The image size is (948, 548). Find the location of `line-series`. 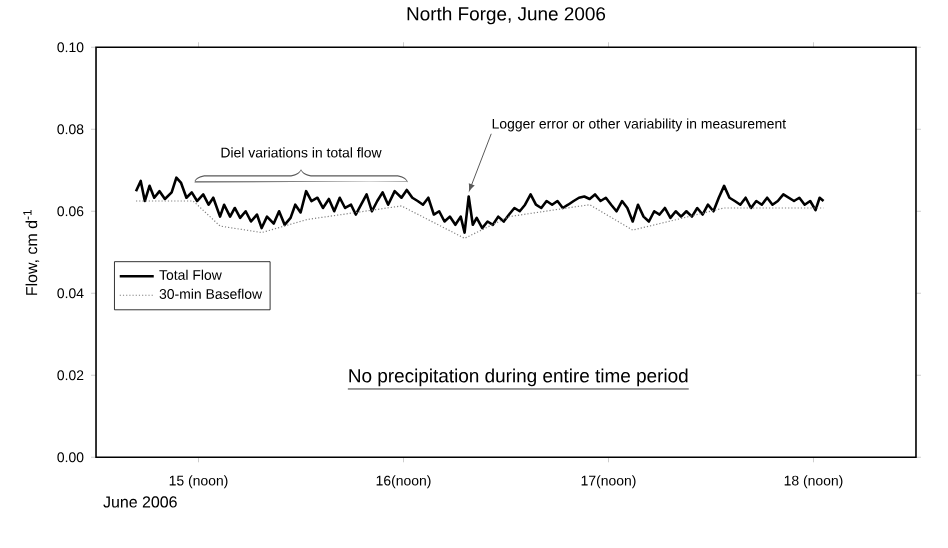

line-series is located at coordinates (480, 220).